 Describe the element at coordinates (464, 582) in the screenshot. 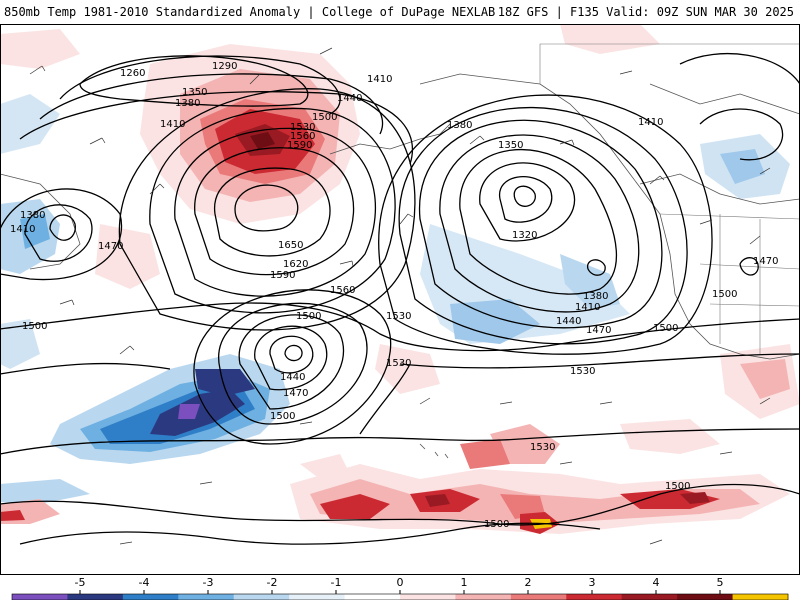

I see `colorbar-label: 1` at that location.